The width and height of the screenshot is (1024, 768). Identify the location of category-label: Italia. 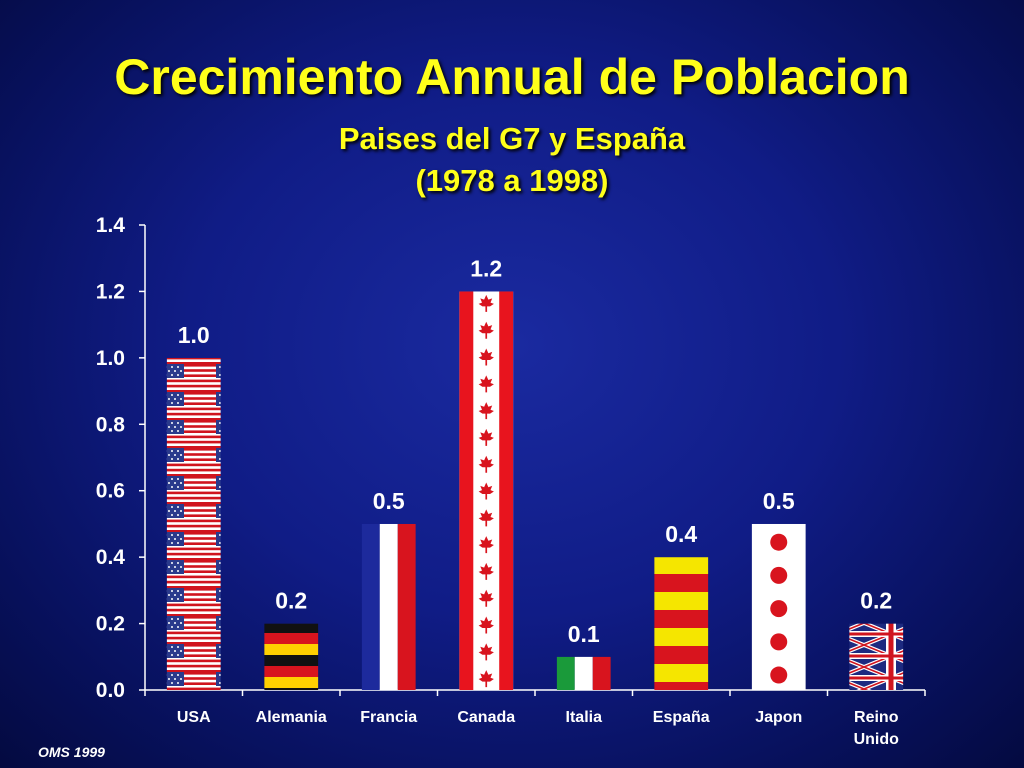
(584, 717).